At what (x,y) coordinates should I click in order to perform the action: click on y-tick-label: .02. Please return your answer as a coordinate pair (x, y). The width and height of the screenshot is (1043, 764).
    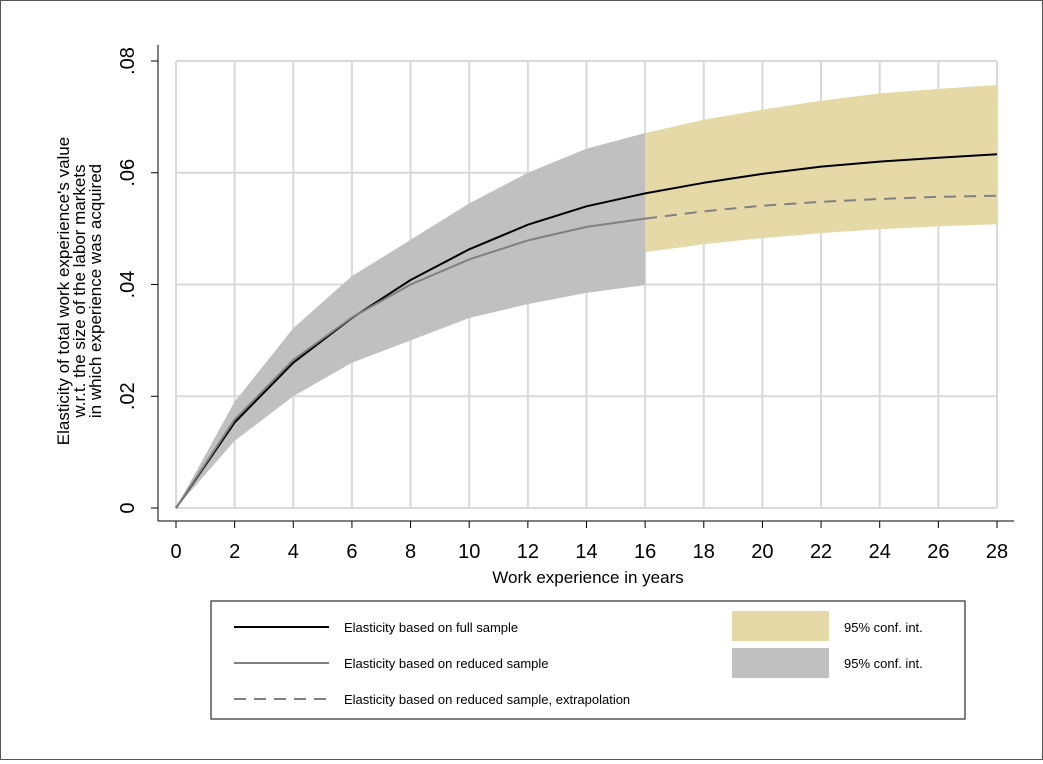
    Looking at the image, I should click on (128, 396).